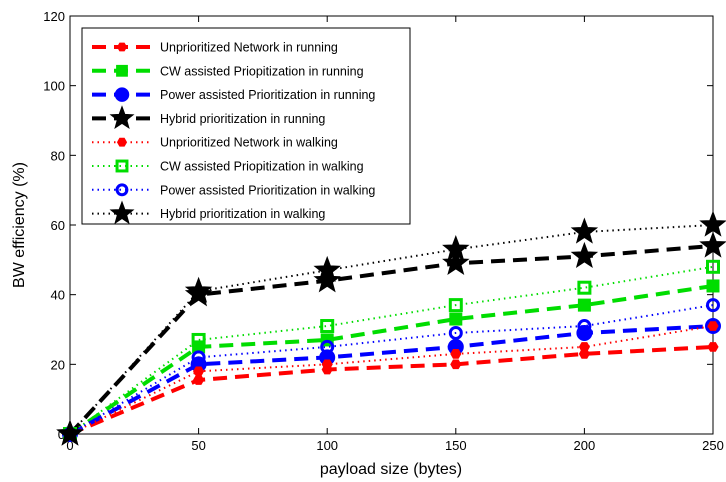 This screenshot has width=726, height=482. I want to click on x-tick-label: 100, so click(327, 445).